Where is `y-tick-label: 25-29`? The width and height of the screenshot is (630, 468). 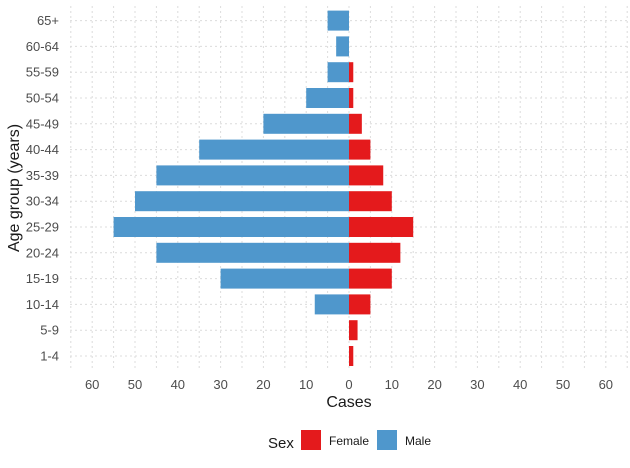
y-tick-label: 25-29 is located at coordinates (42, 227).